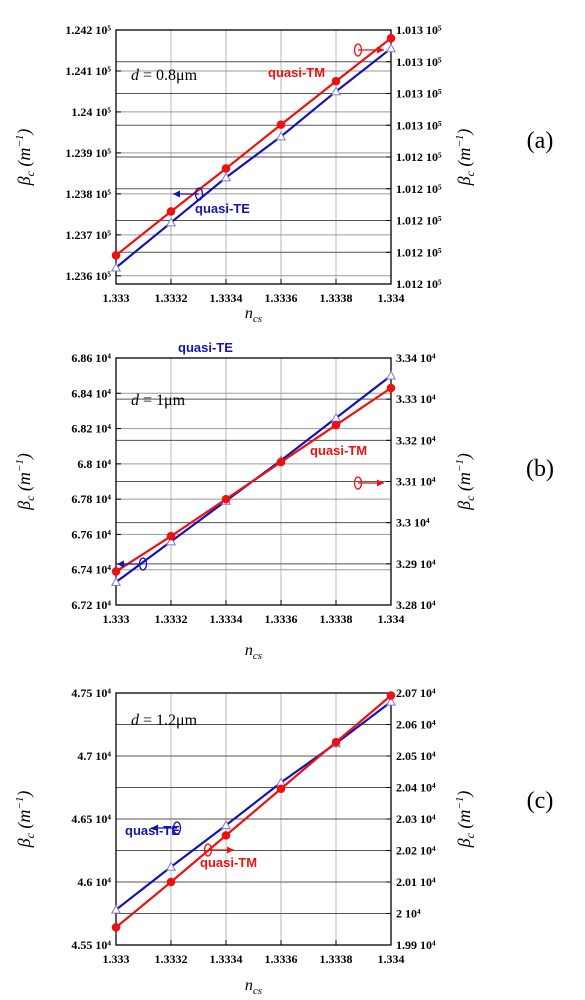  What do you see at coordinates (416, 851) in the screenshot?
I see `y-tick-label-right: 2.02 10⁴` at bounding box center [416, 851].